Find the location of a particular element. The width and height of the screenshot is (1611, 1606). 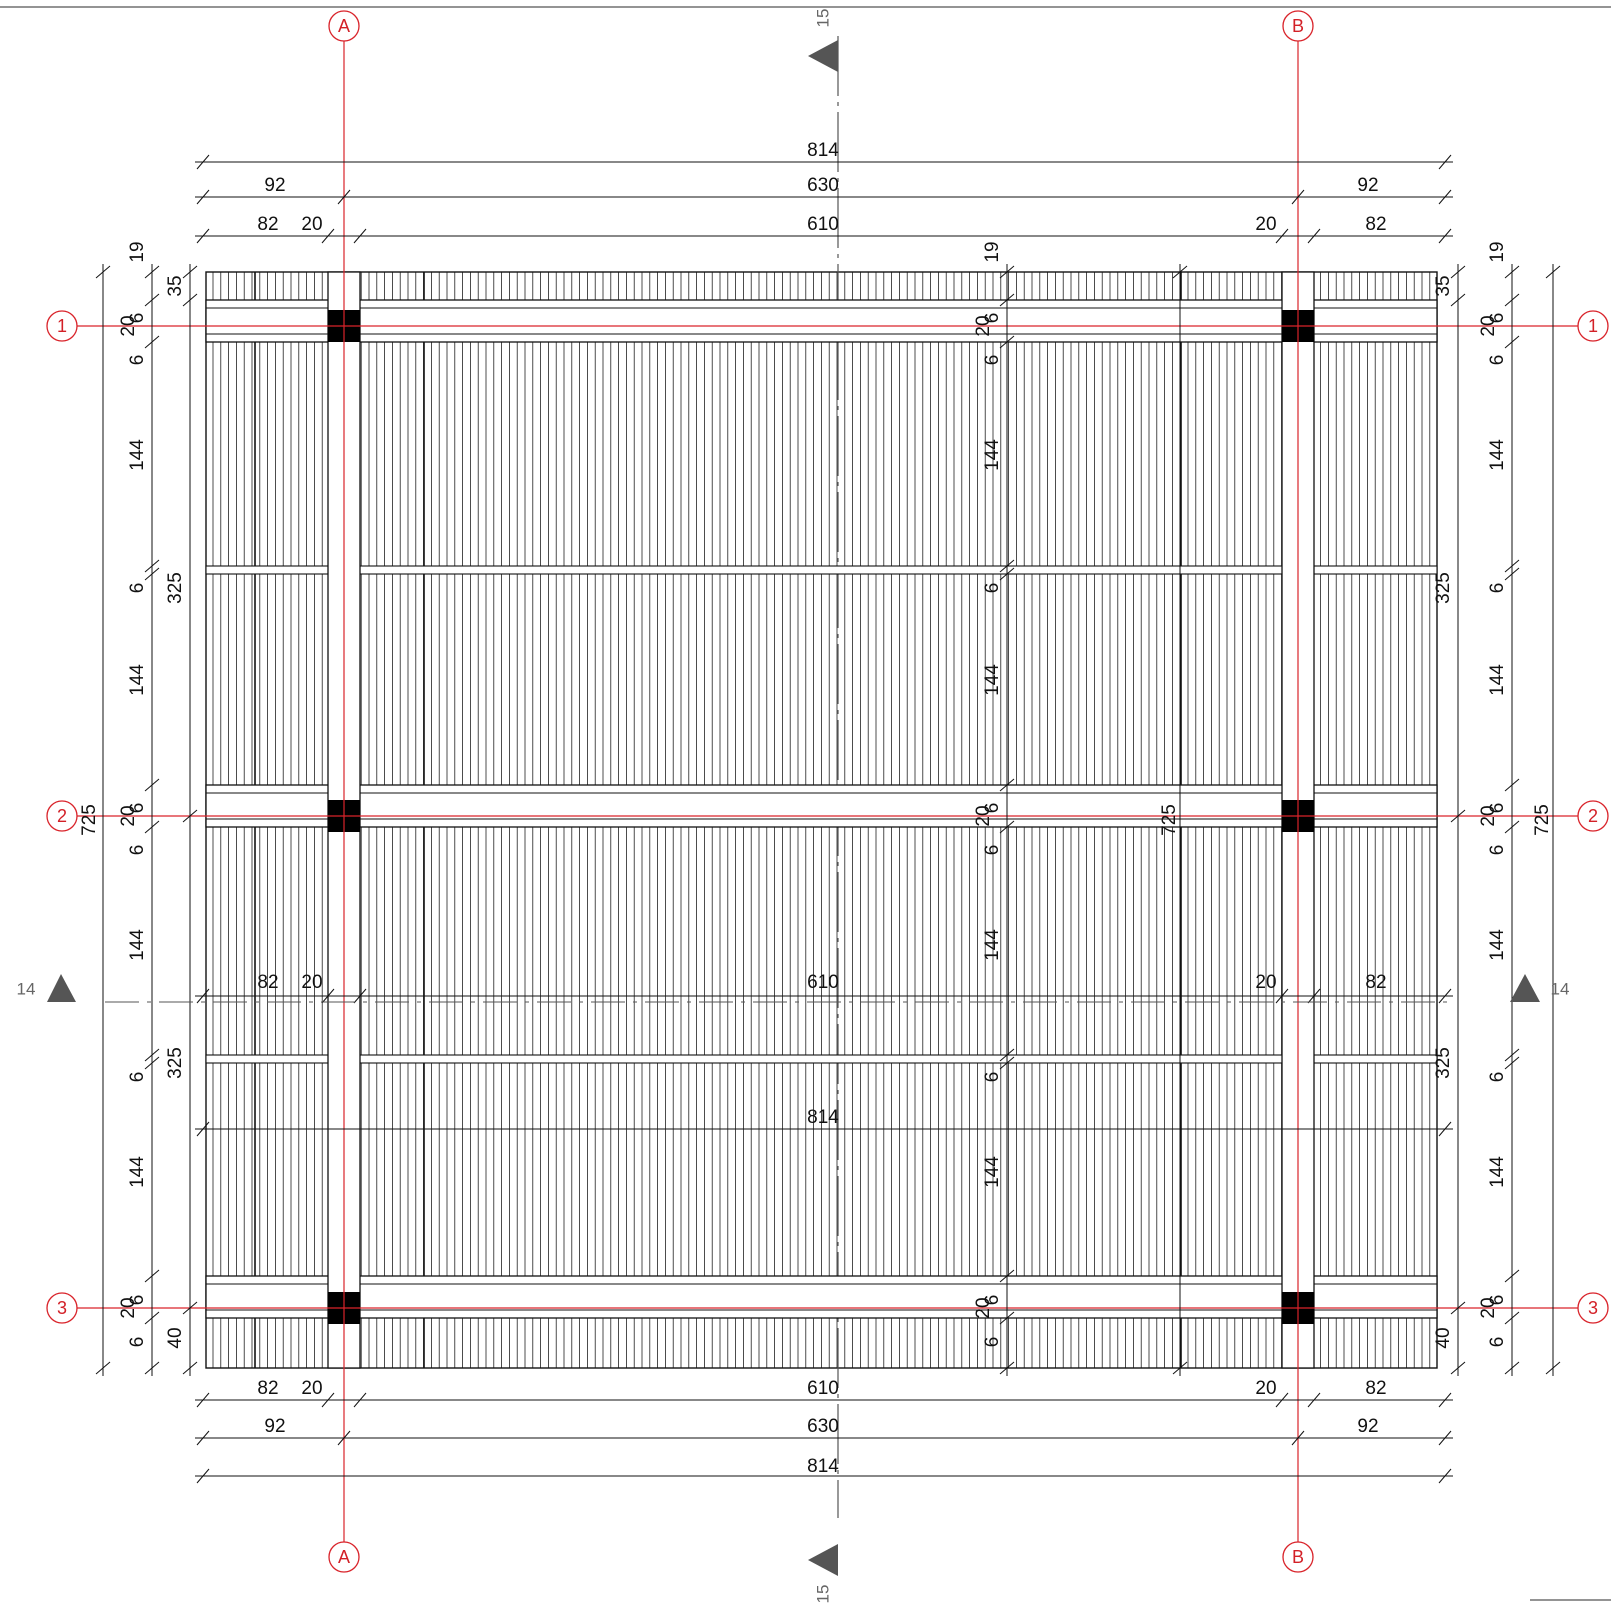

section-arrow-top is located at coordinates (823, 56).